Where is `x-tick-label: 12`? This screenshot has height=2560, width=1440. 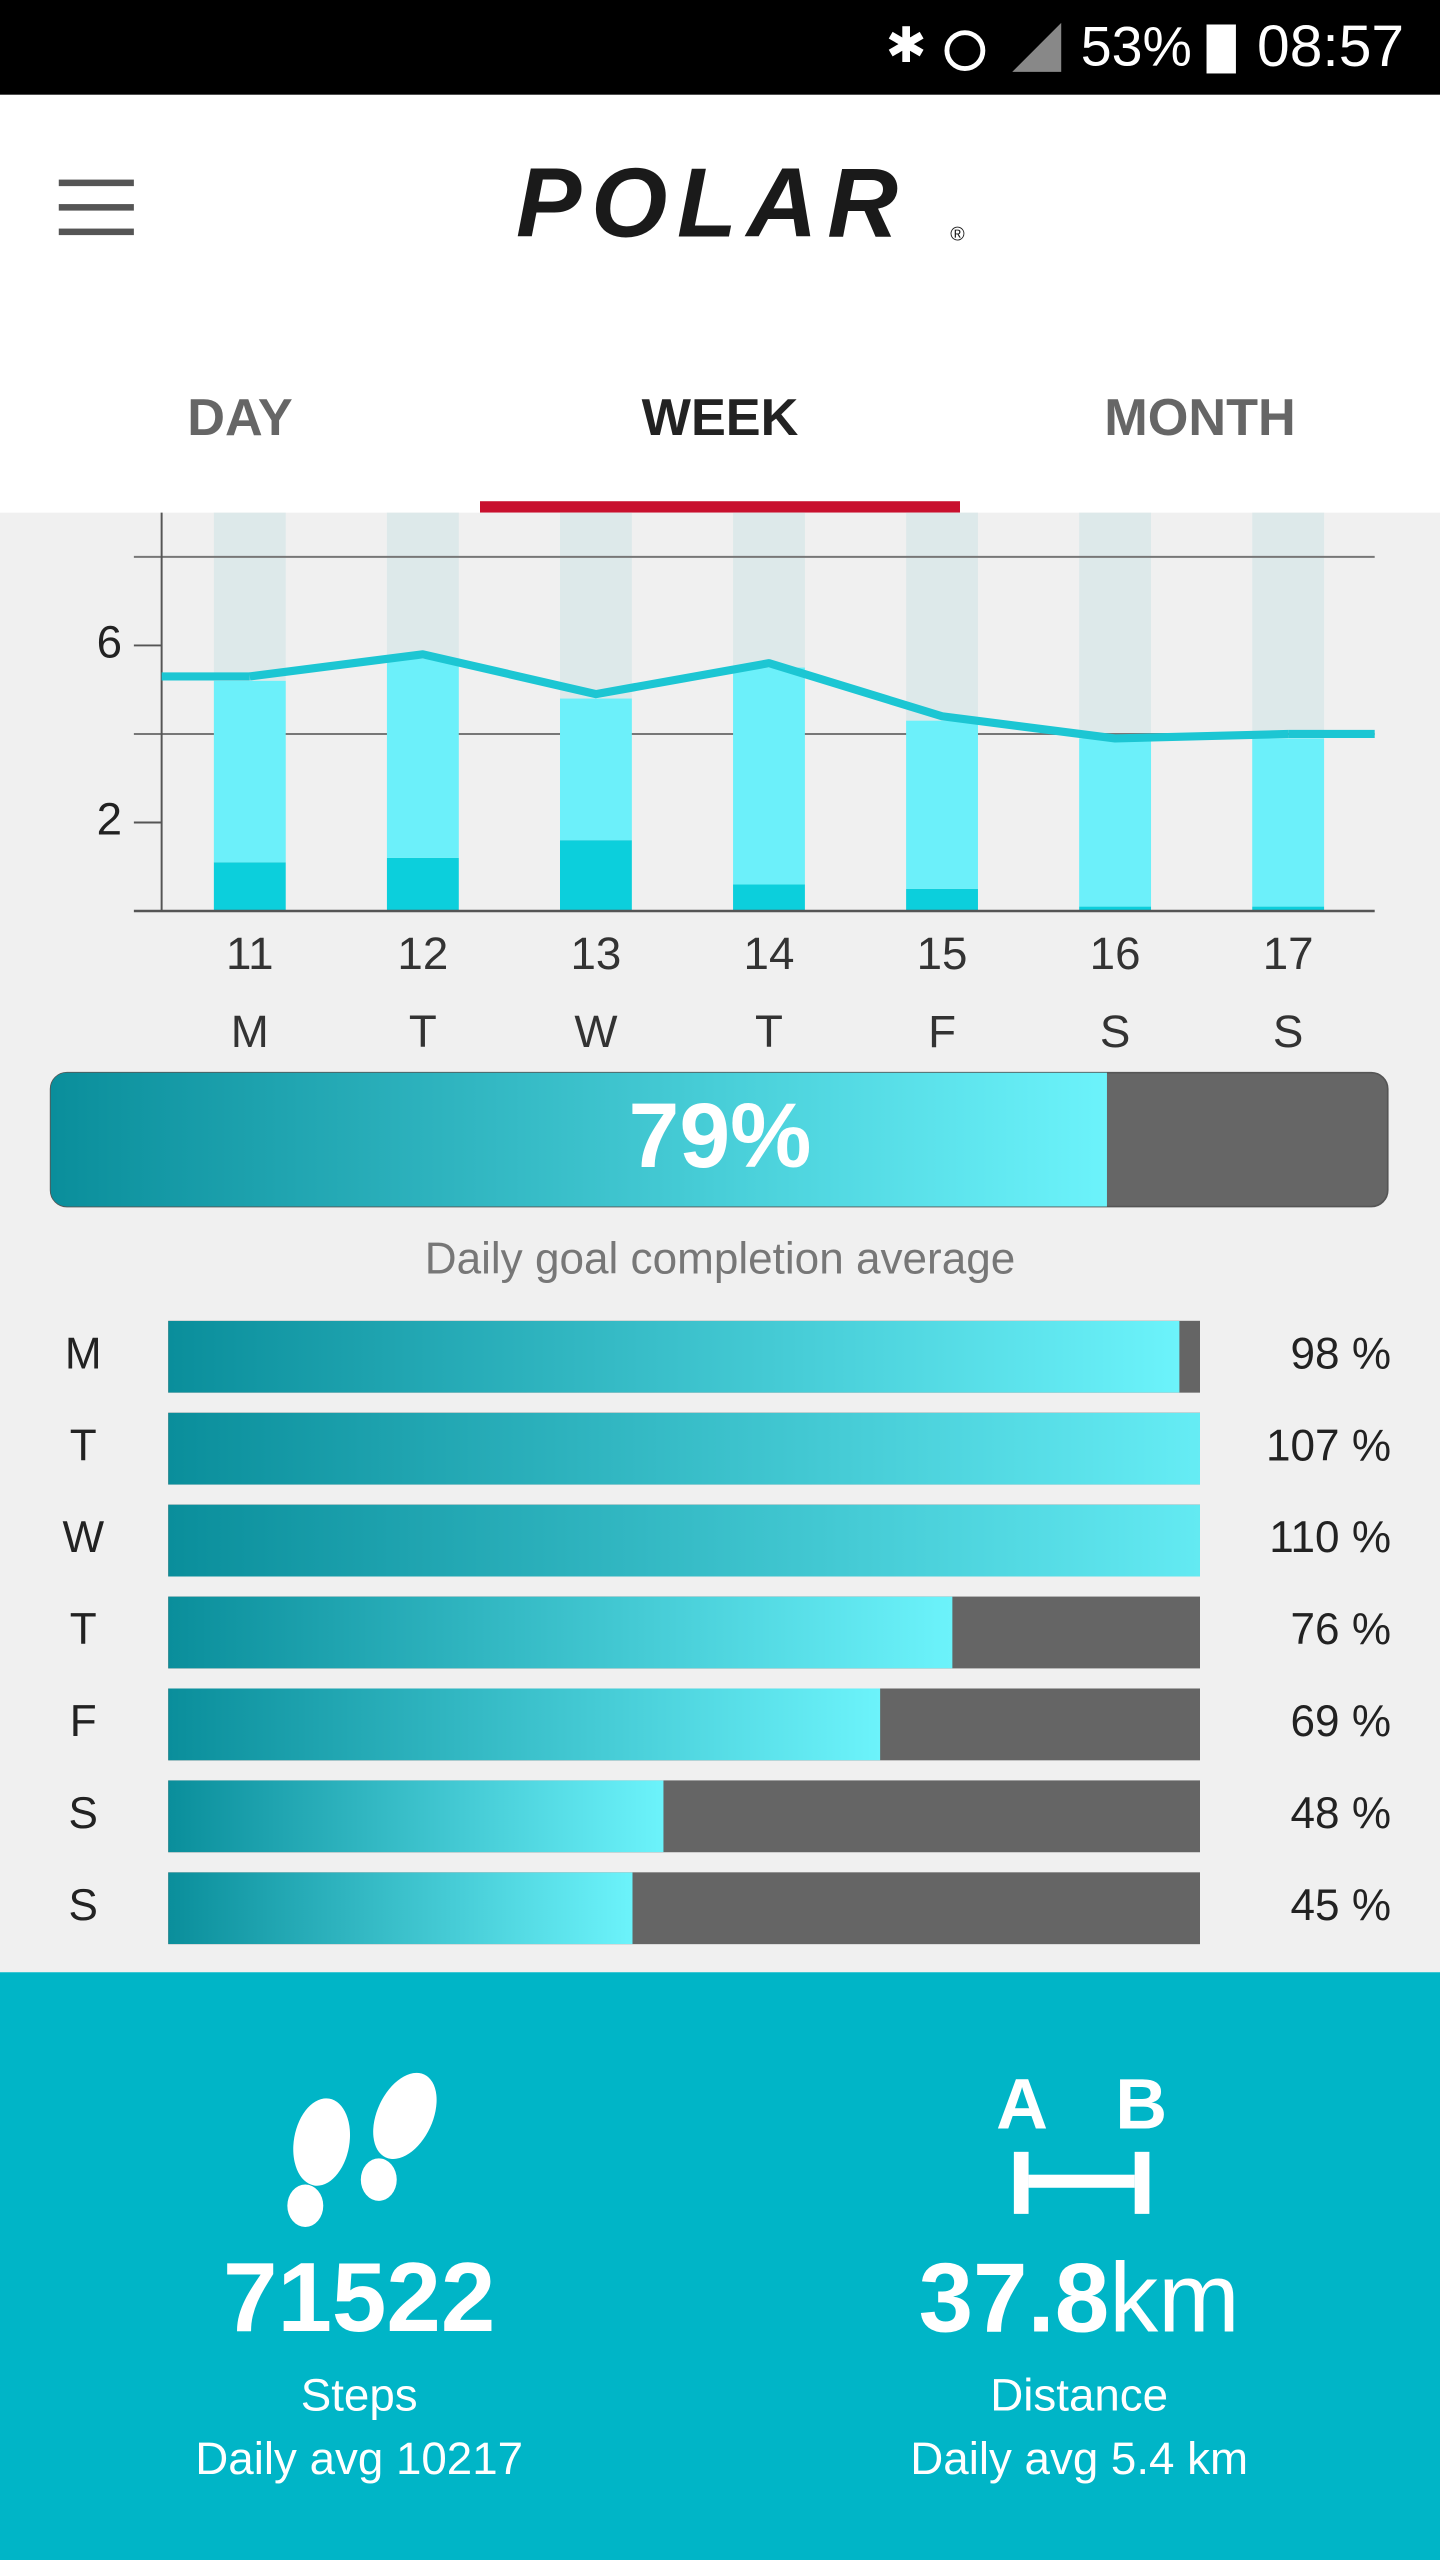
x-tick-label: 12 is located at coordinates (422, 953).